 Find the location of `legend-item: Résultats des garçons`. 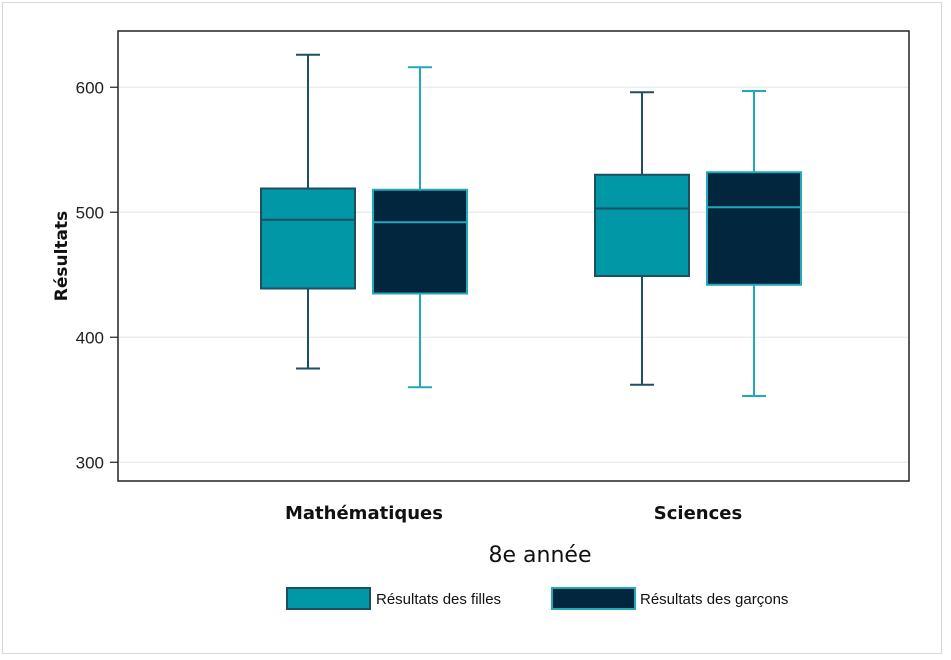

legend-item: Résultats des garçons is located at coordinates (669, 598).